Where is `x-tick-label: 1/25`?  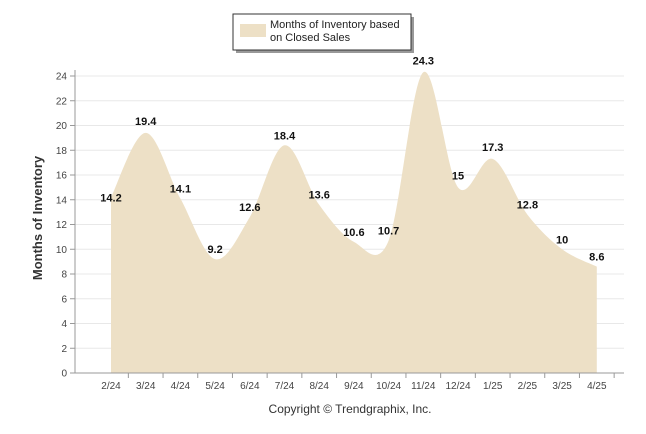 x-tick-label: 1/25 is located at coordinates (493, 386).